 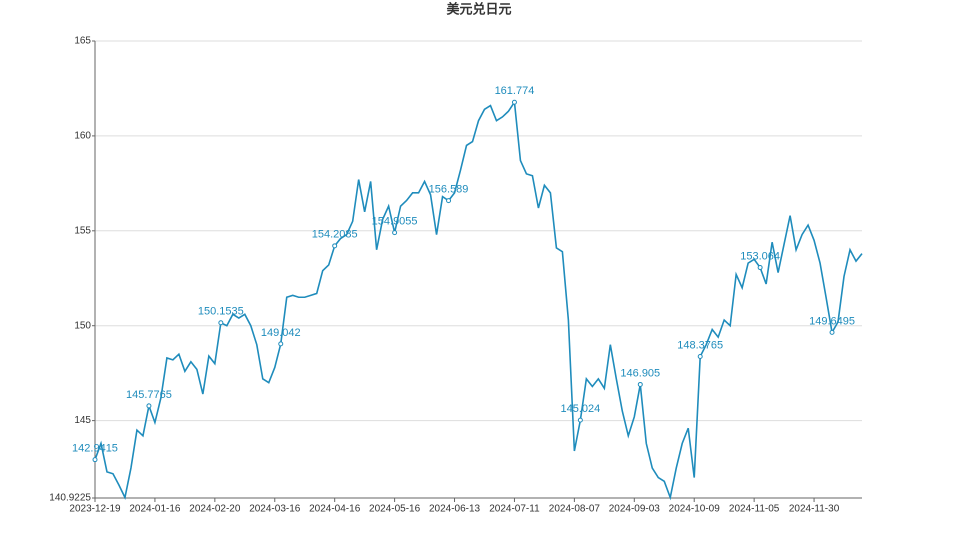 What do you see at coordinates (814, 509) in the screenshot?
I see `x-tick-label: 2024-11-30` at bounding box center [814, 509].